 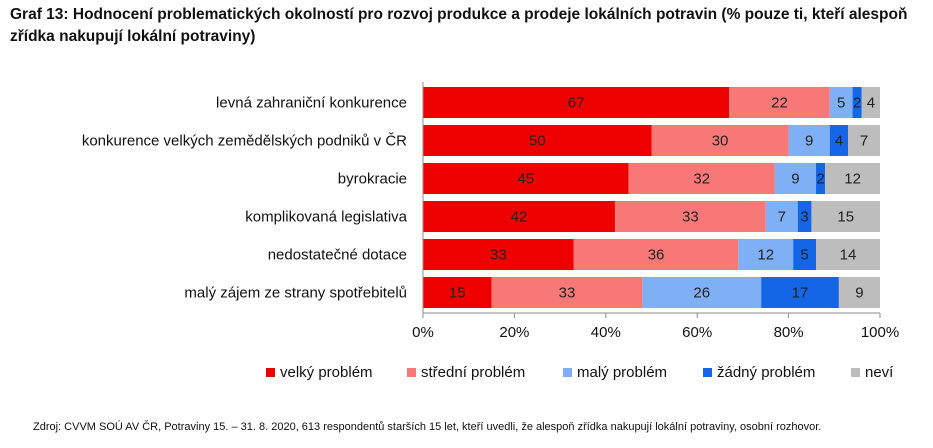 I want to click on legend-item: malý problém, so click(x=615, y=372).